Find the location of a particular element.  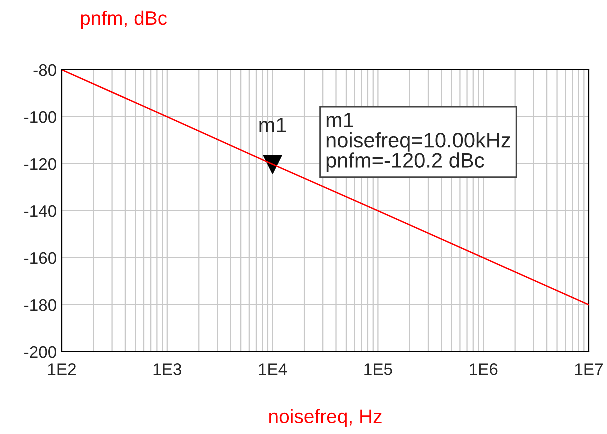

y-tick-label: -80 is located at coordinates (45, 70).